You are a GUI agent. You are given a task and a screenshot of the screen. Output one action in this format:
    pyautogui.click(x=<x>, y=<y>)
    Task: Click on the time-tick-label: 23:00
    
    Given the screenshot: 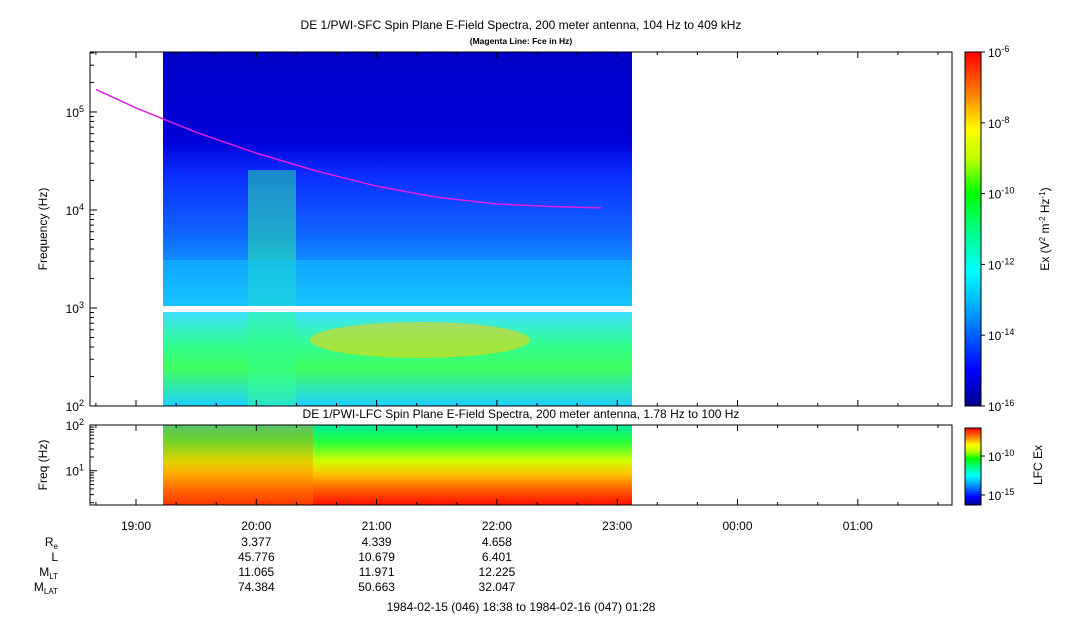 What is the action you would take?
    pyautogui.click(x=617, y=526)
    